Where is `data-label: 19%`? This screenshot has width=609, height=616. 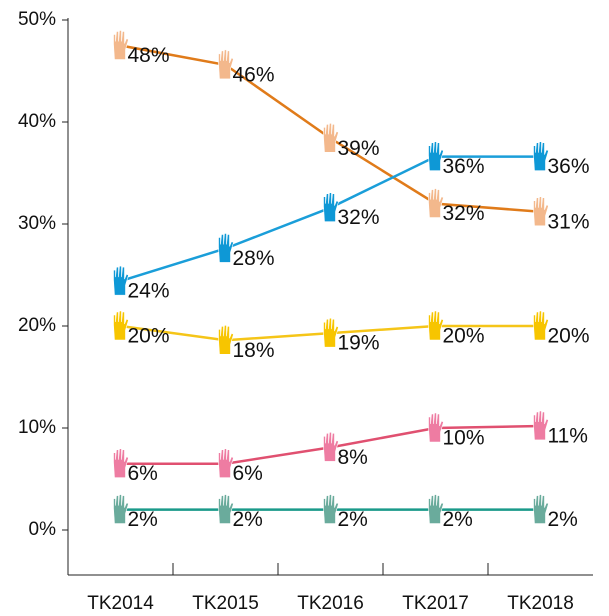
data-label: 19% is located at coordinates (359, 343).